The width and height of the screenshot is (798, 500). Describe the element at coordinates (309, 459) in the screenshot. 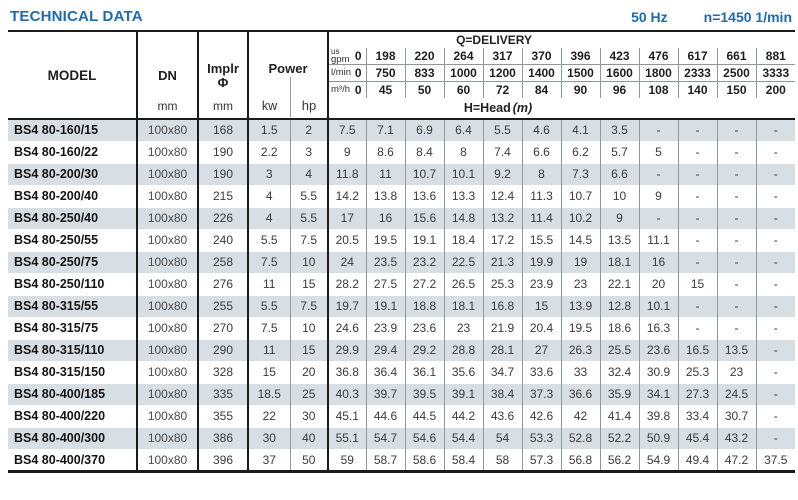

I see `hp-cell: 50` at that location.